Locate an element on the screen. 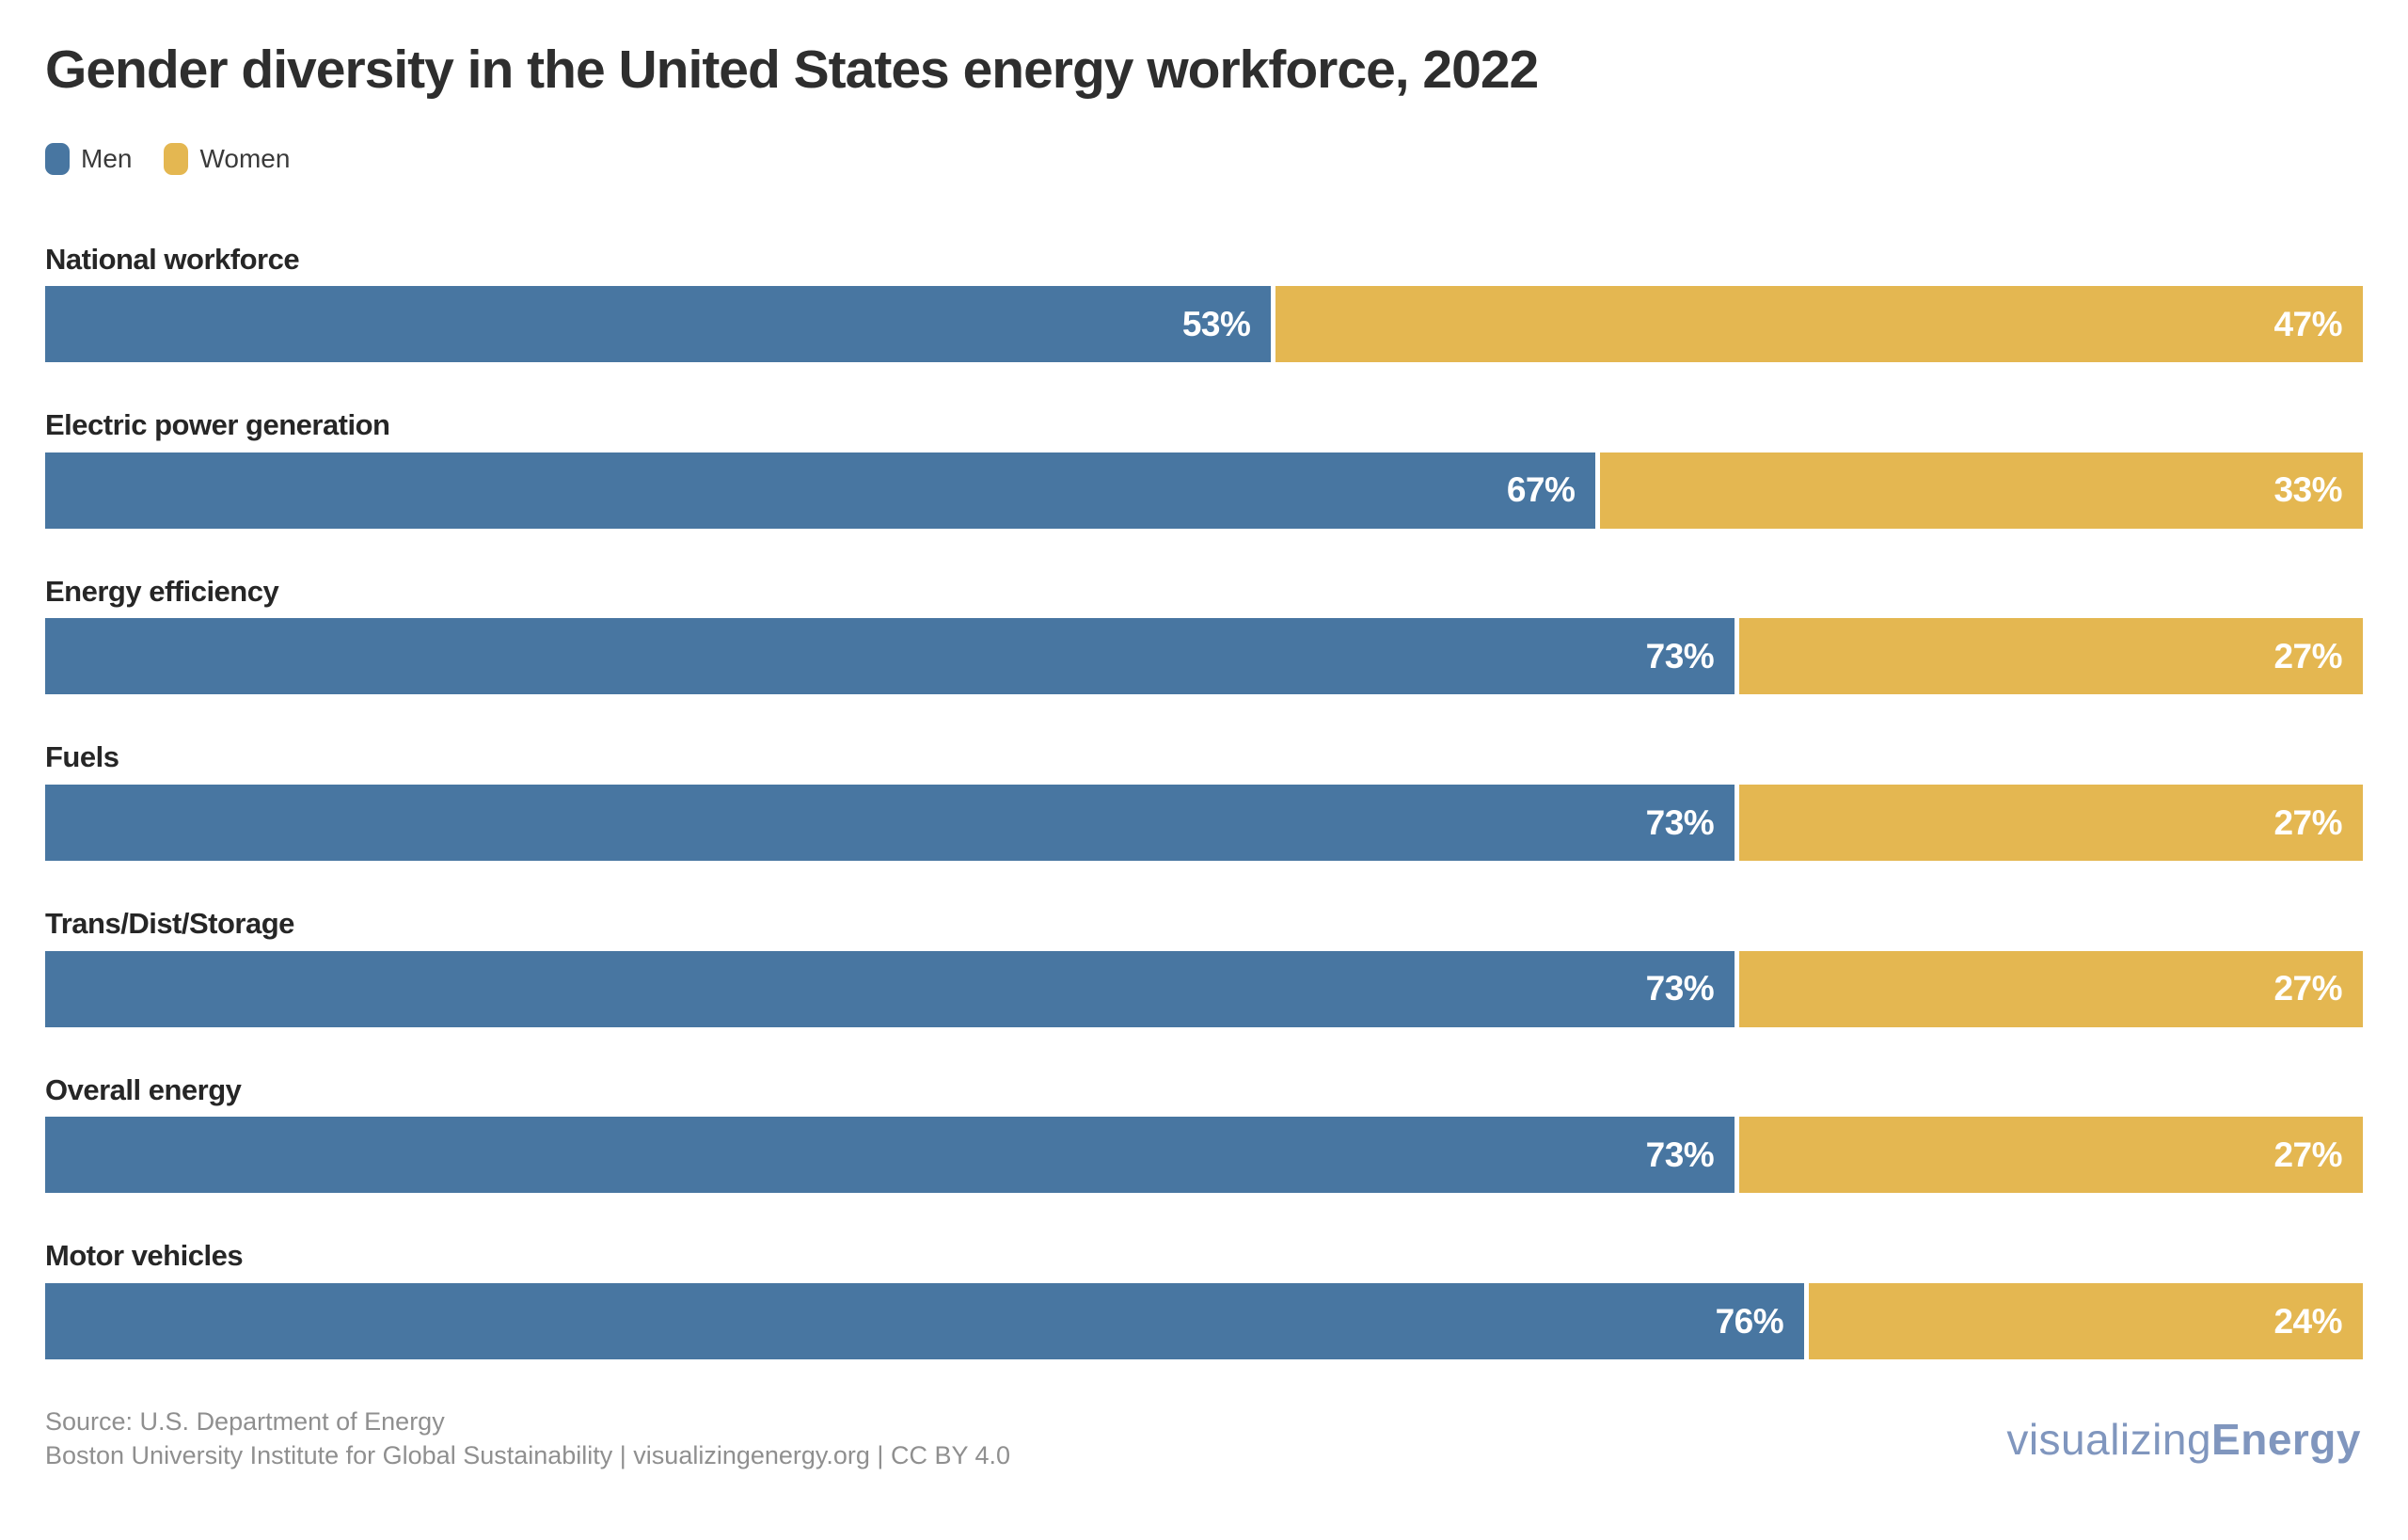 The height and width of the screenshot is (1540, 2408). legend-item-men: Men is located at coordinates (89, 158).